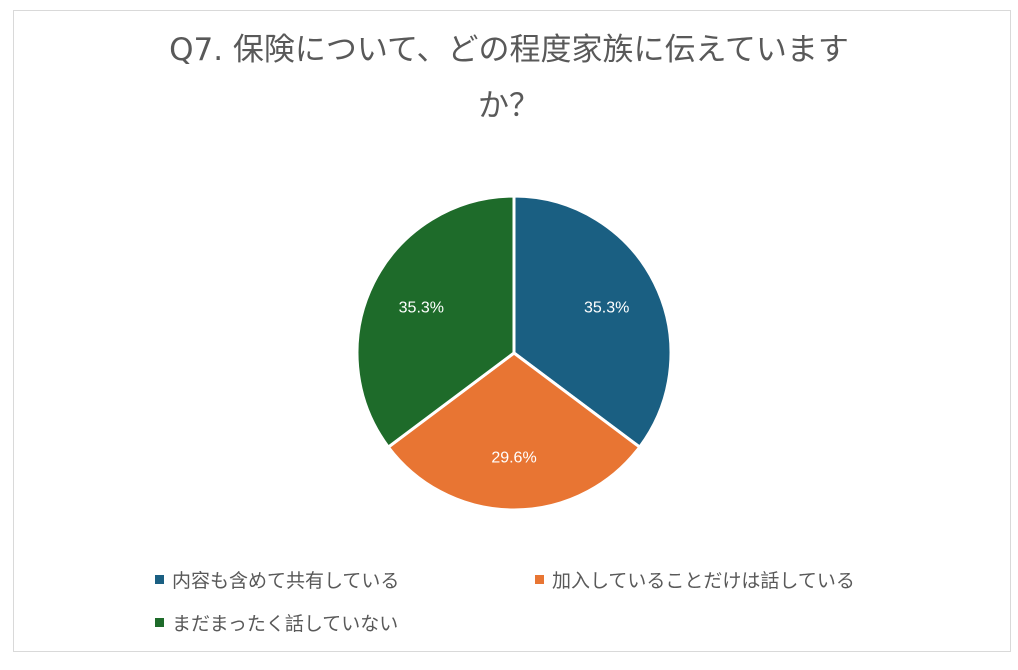  I want to click on legend-item-shared-details: 内容も含めて共有している, so click(277, 579).